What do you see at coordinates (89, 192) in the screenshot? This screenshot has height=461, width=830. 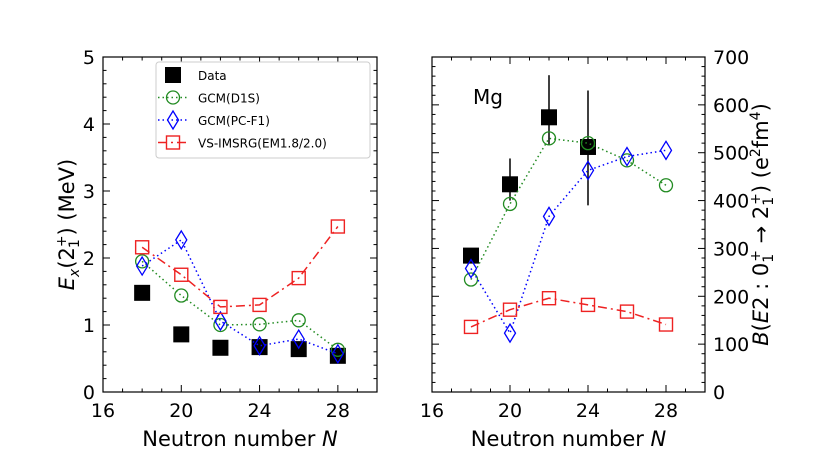 I see `y-tick-label: 3` at bounding box center [89, 192].